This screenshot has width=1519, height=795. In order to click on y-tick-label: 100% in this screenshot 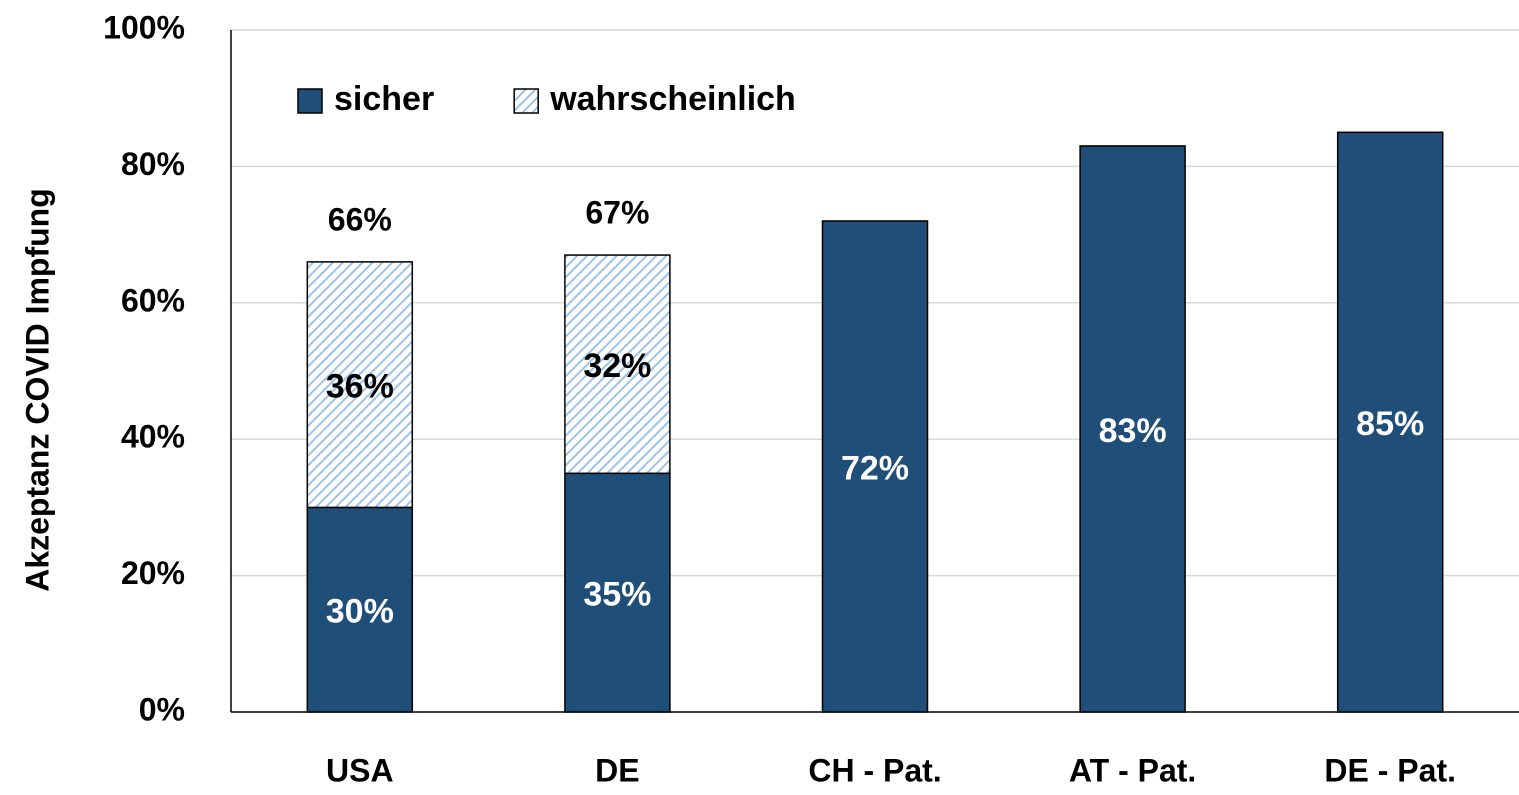, I will do `click(144, 27)`.